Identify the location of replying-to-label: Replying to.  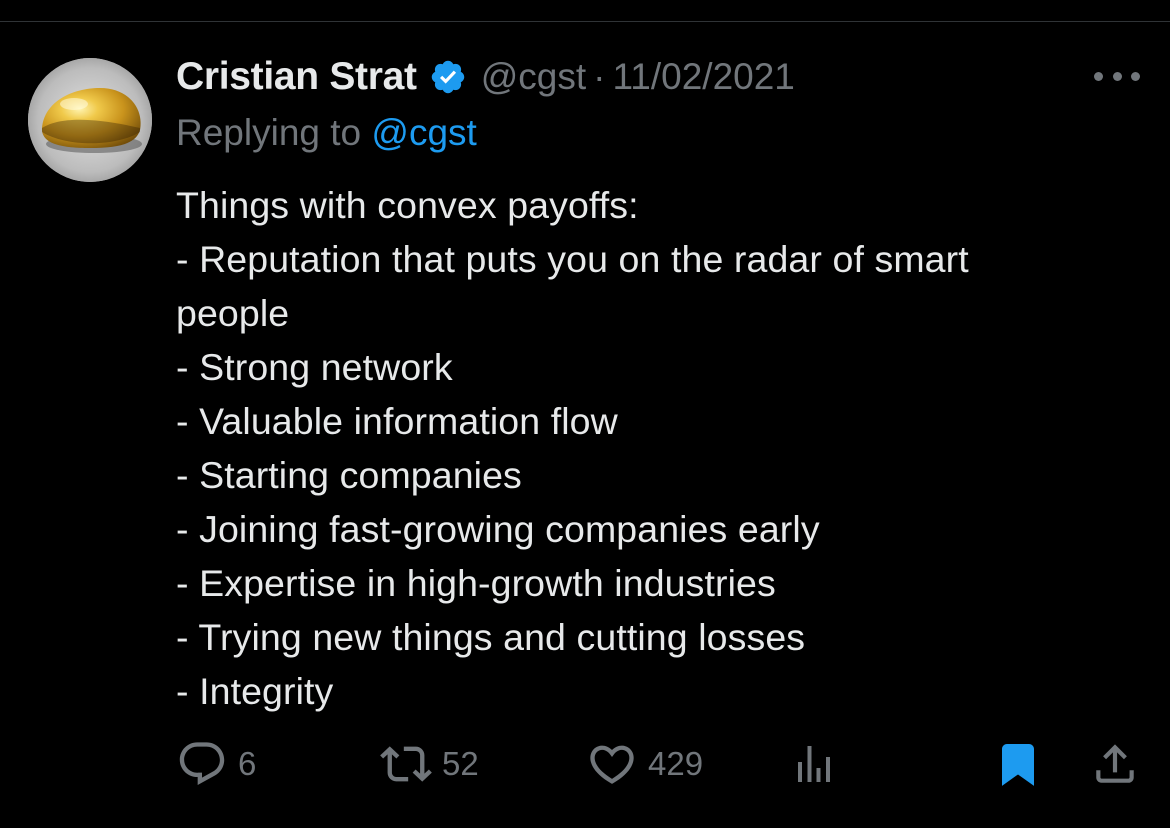
(274, 132).